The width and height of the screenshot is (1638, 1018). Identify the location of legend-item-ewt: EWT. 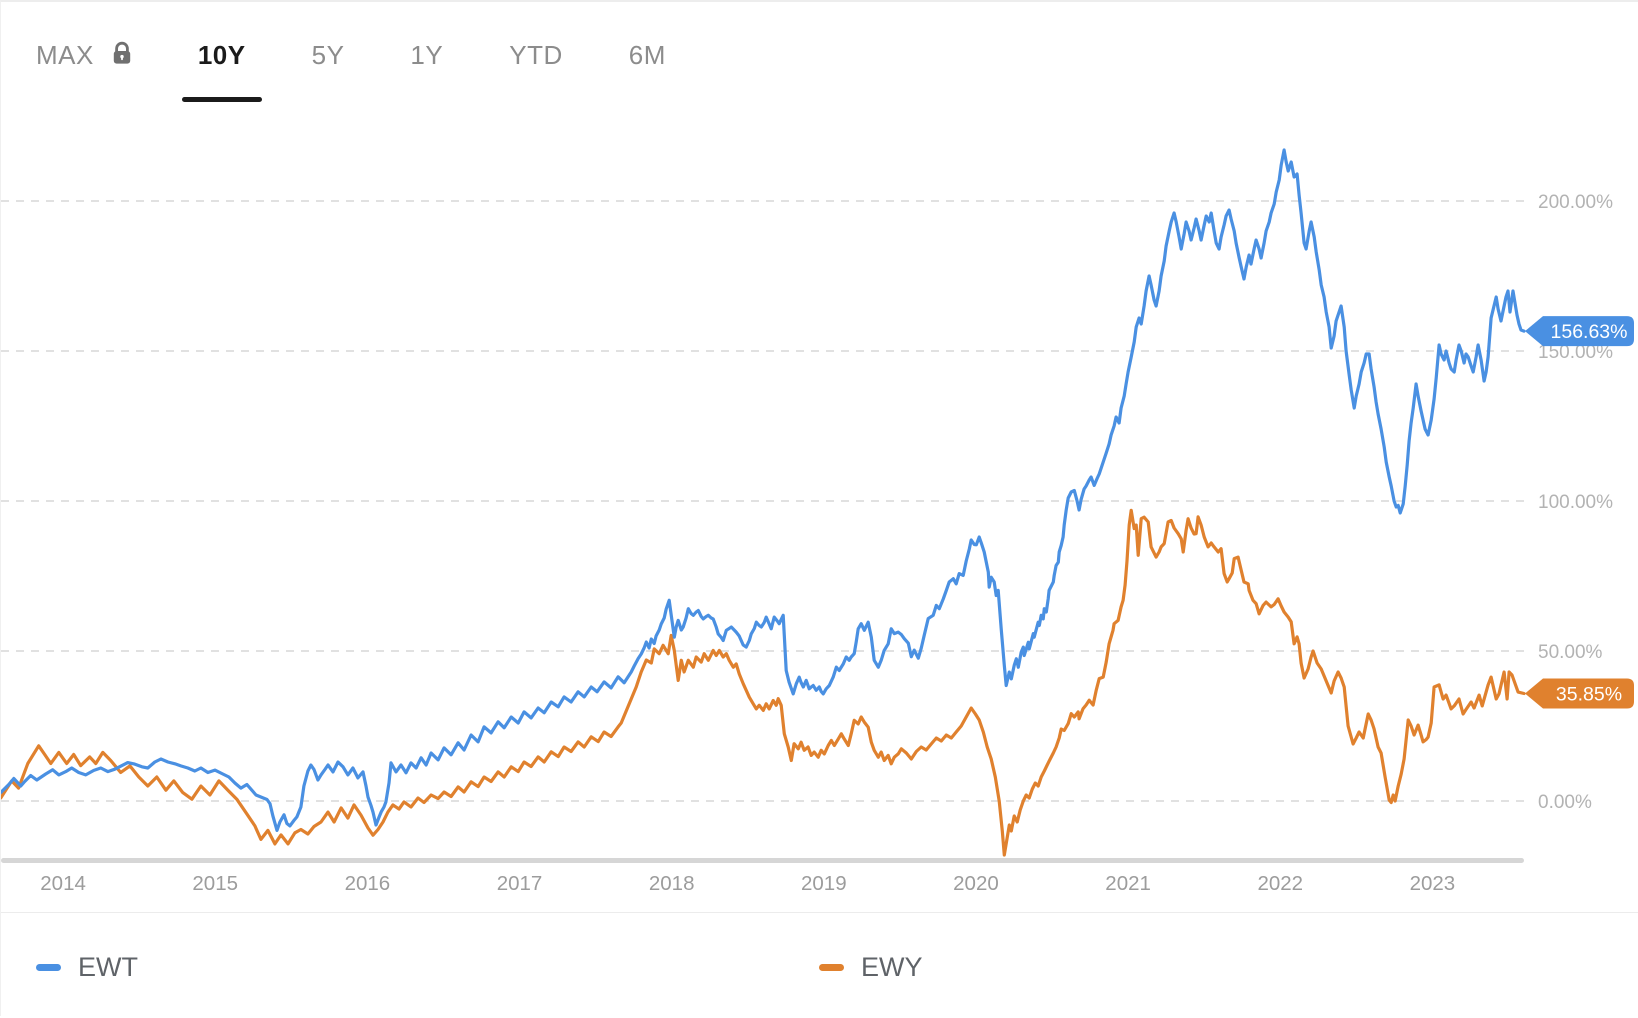
(87, 967).